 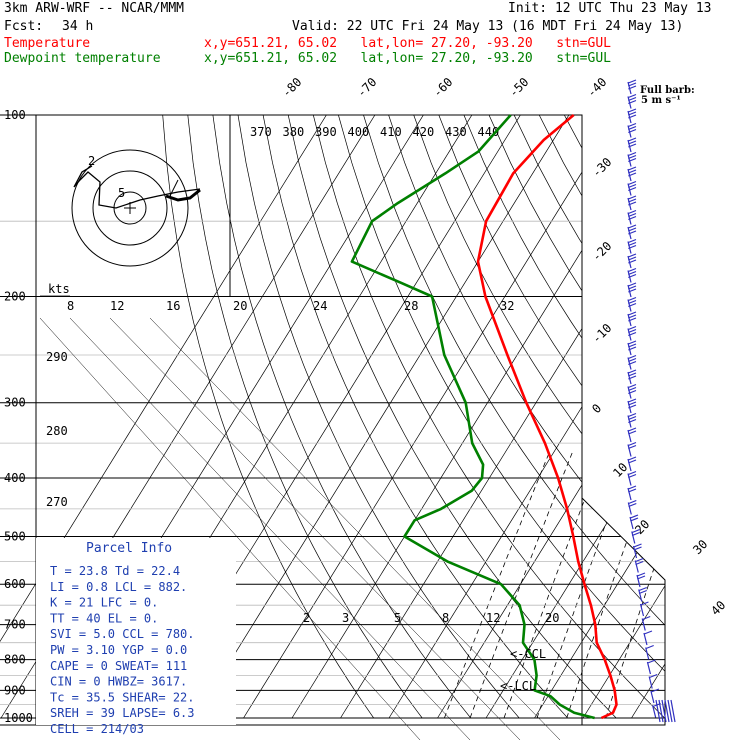 What do you see at coordinates (70, 306) in the screenshot?
I see `hodo-speed-tick: 8` at bounding box center [70, 306].